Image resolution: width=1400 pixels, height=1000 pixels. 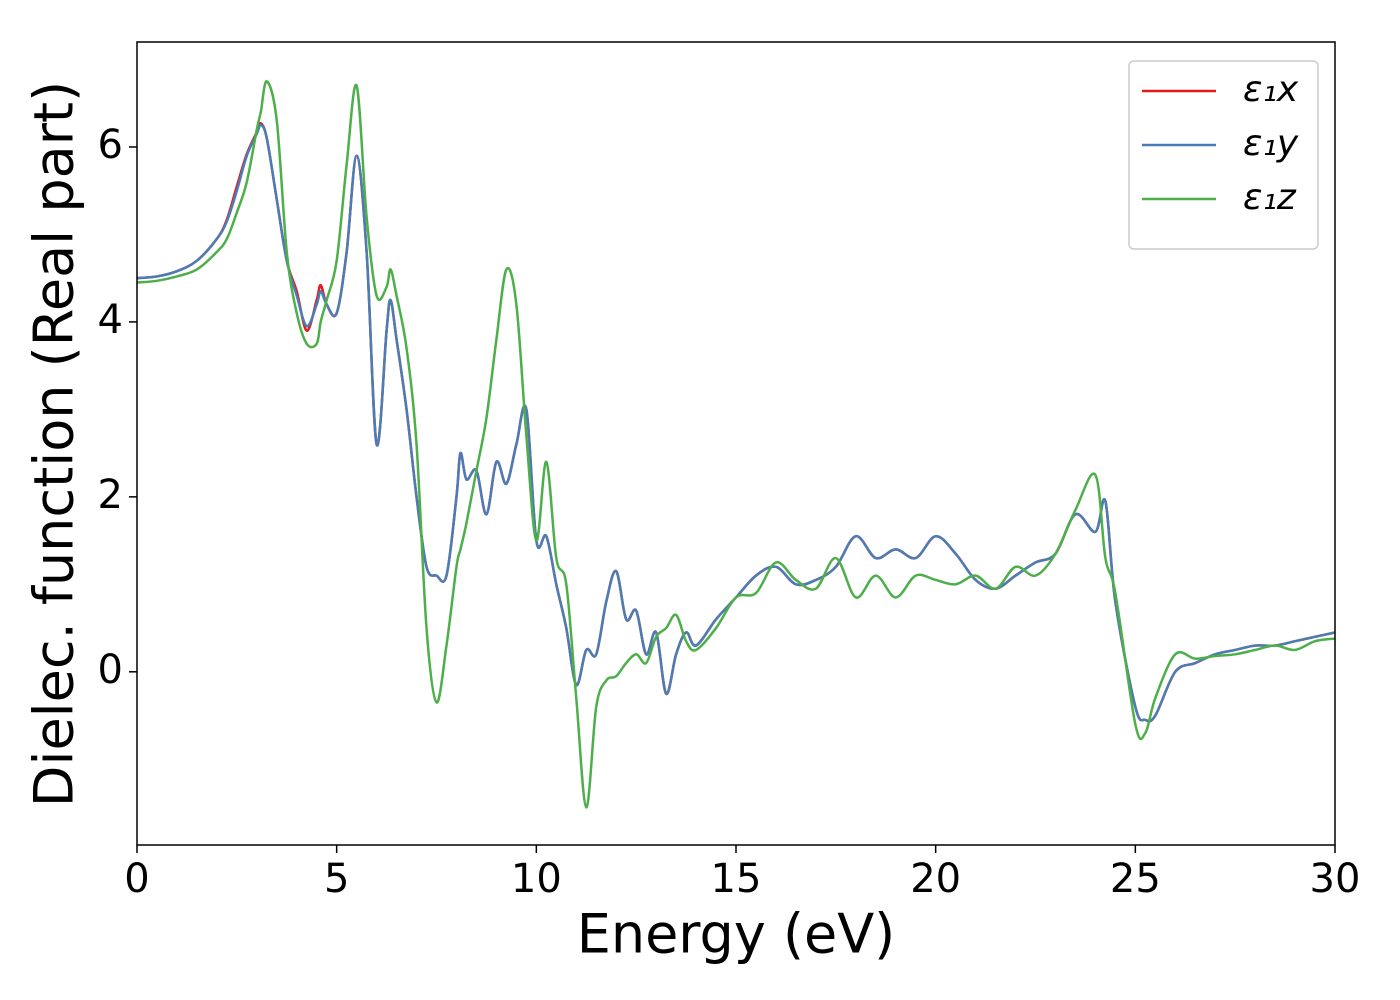 What do you see at coordinates (1271, 143) in the screenshot?
I see `legend-label: ε₁y` at bounding box center [1271, 143].